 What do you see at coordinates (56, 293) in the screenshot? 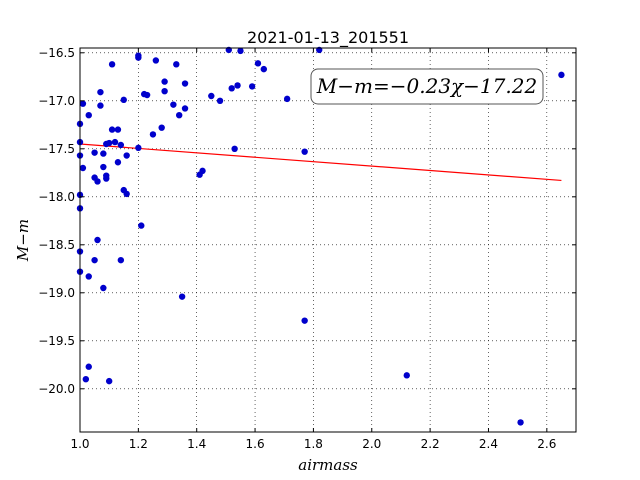
I see `y-tick-label: −19.0` at bounding box center [56, 293].